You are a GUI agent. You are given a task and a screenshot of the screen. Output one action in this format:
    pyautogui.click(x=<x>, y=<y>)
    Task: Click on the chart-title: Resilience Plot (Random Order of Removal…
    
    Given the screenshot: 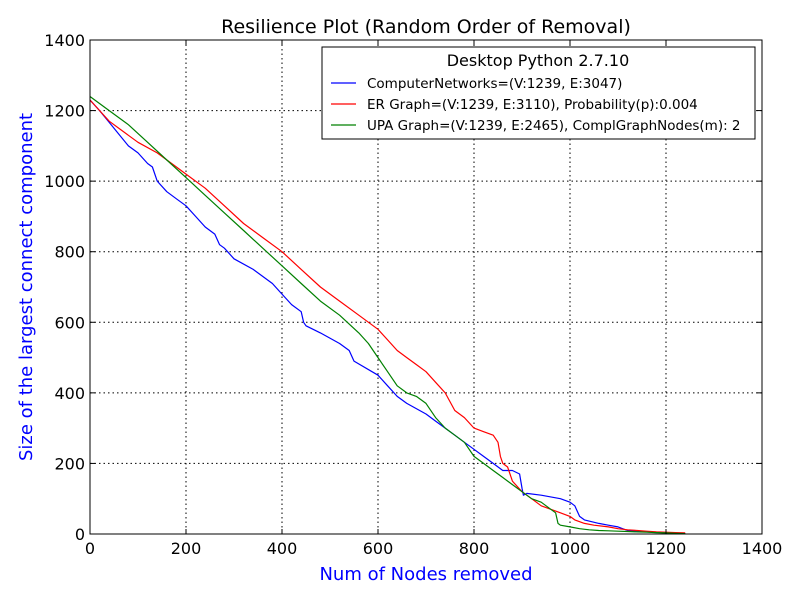 What is the action you would take?
    pyautogui.click(x=426, y=27)
    